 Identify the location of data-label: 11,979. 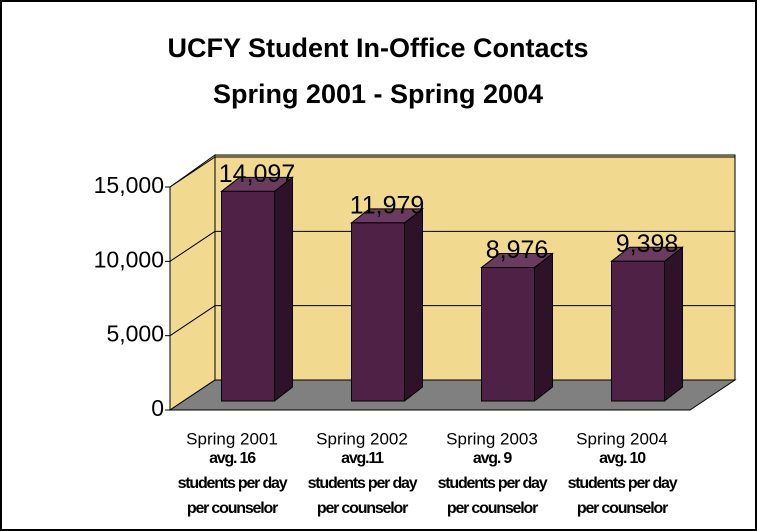
(387, 206).